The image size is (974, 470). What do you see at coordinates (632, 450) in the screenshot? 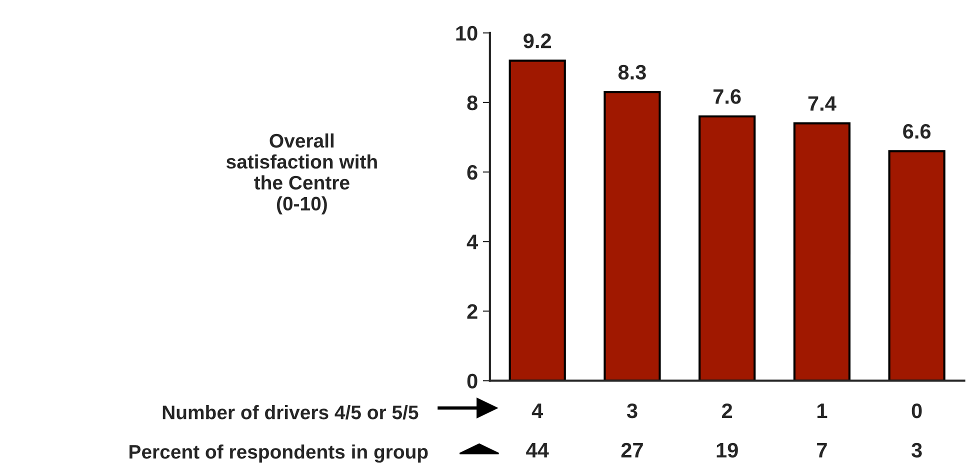
I see `text: 27` at bounding box center [632, 450].